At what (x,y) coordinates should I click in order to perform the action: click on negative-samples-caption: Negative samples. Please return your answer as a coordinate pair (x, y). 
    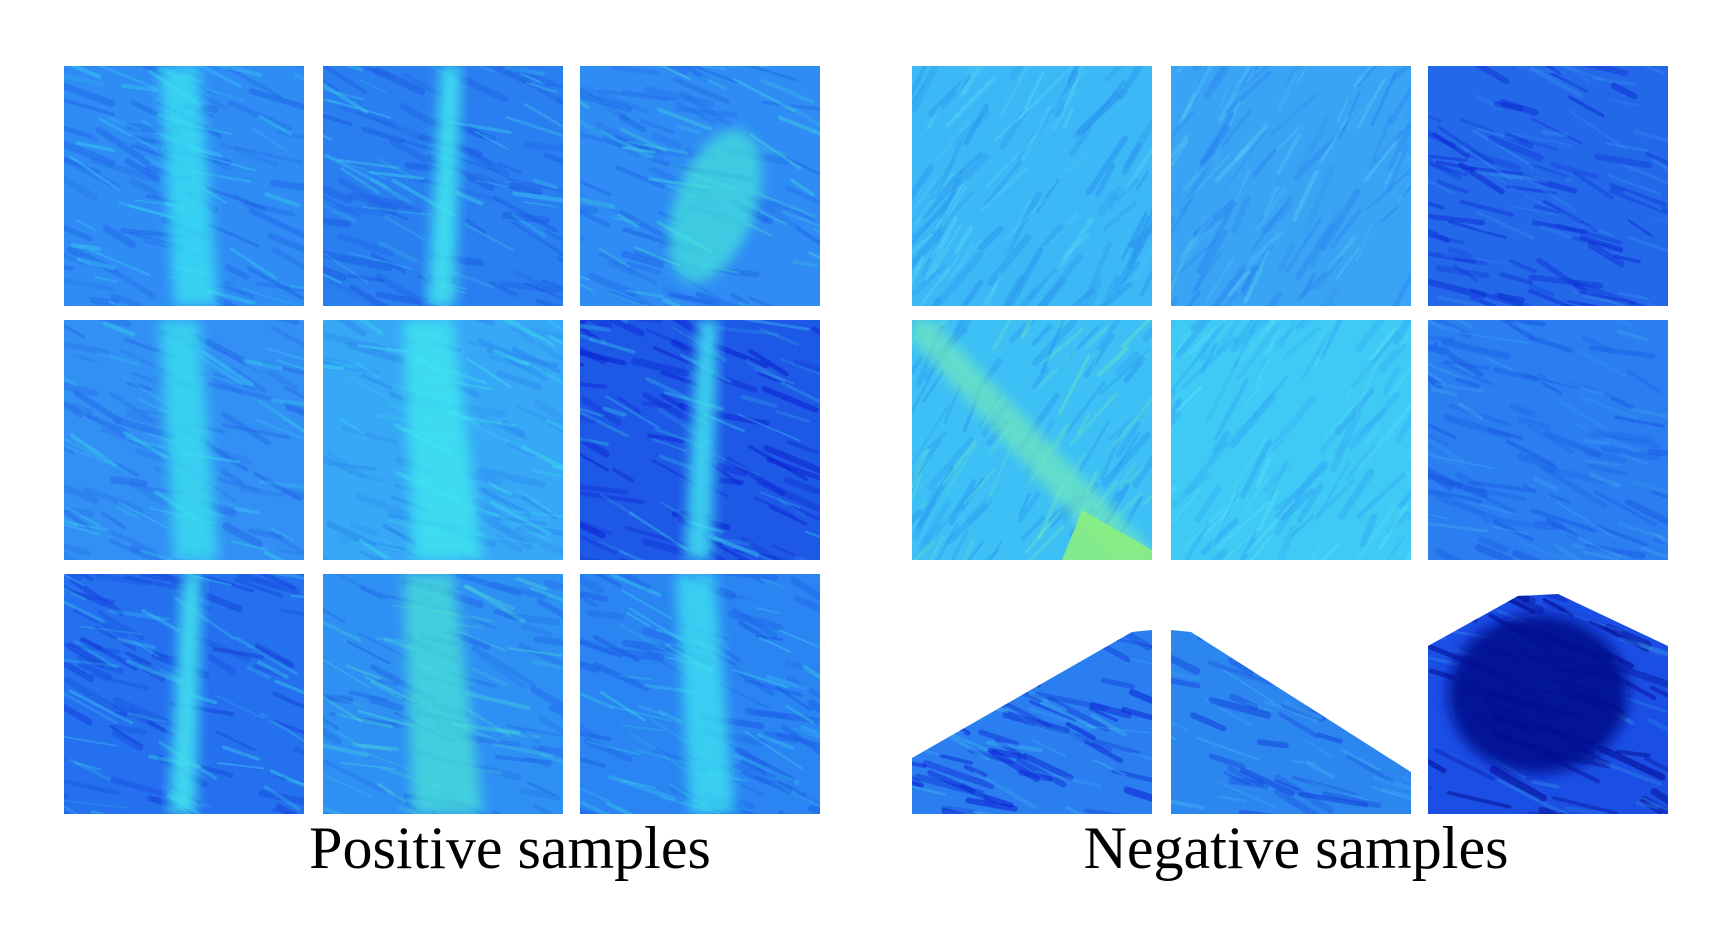
    Looking at the image, I should click on (1296, 848).